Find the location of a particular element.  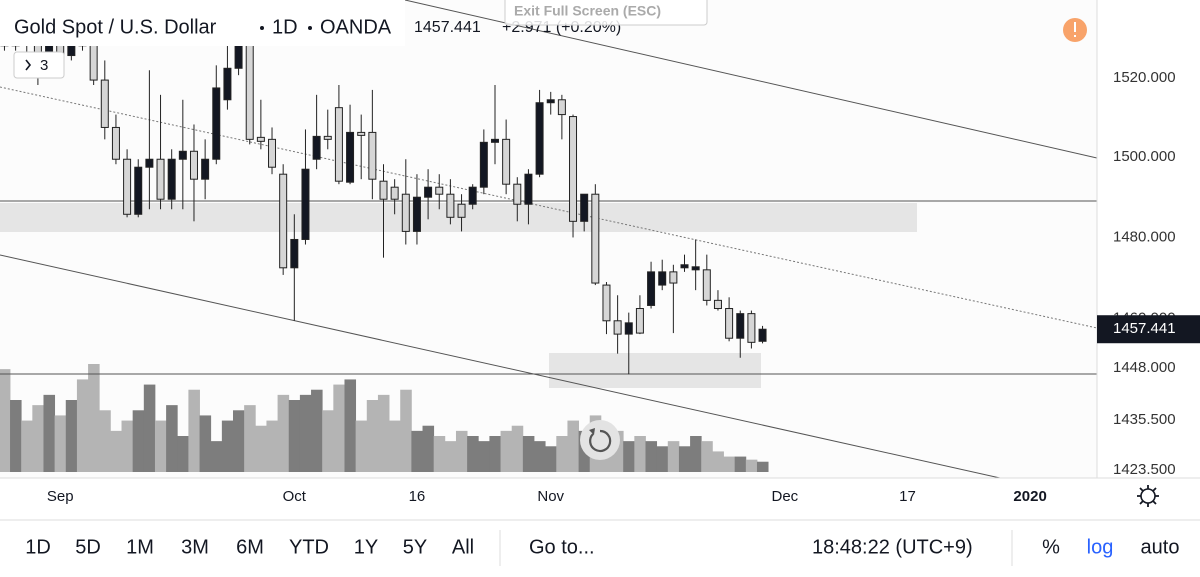

reset-button is located at coordinates (600, 440).